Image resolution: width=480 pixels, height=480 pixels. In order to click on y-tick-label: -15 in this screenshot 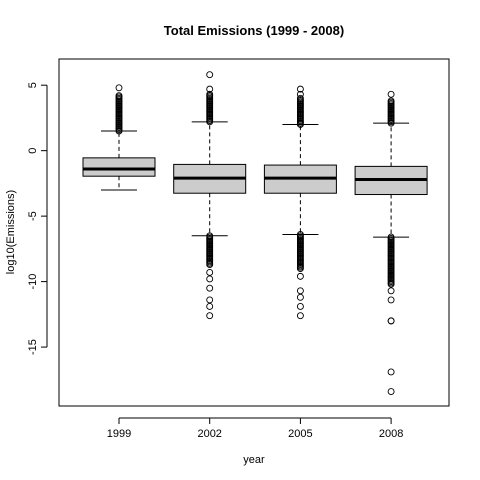, I will do `click(33, 347)`.